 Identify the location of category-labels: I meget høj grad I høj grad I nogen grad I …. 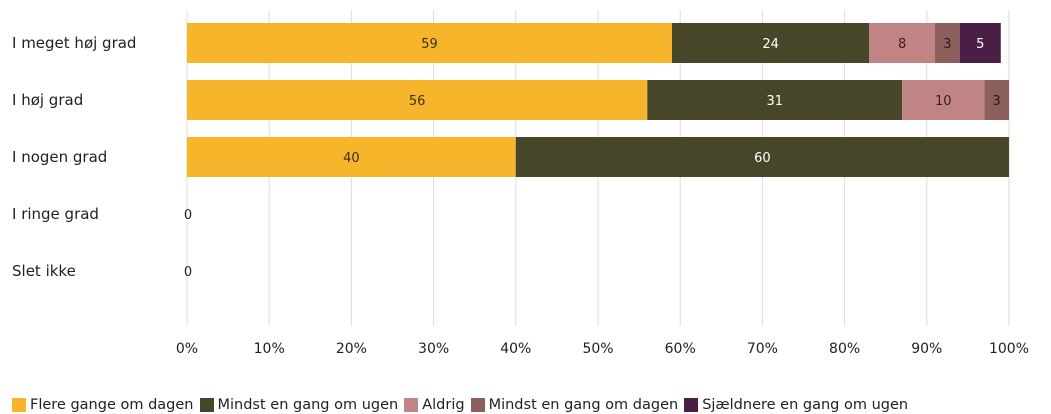
(74, 157).